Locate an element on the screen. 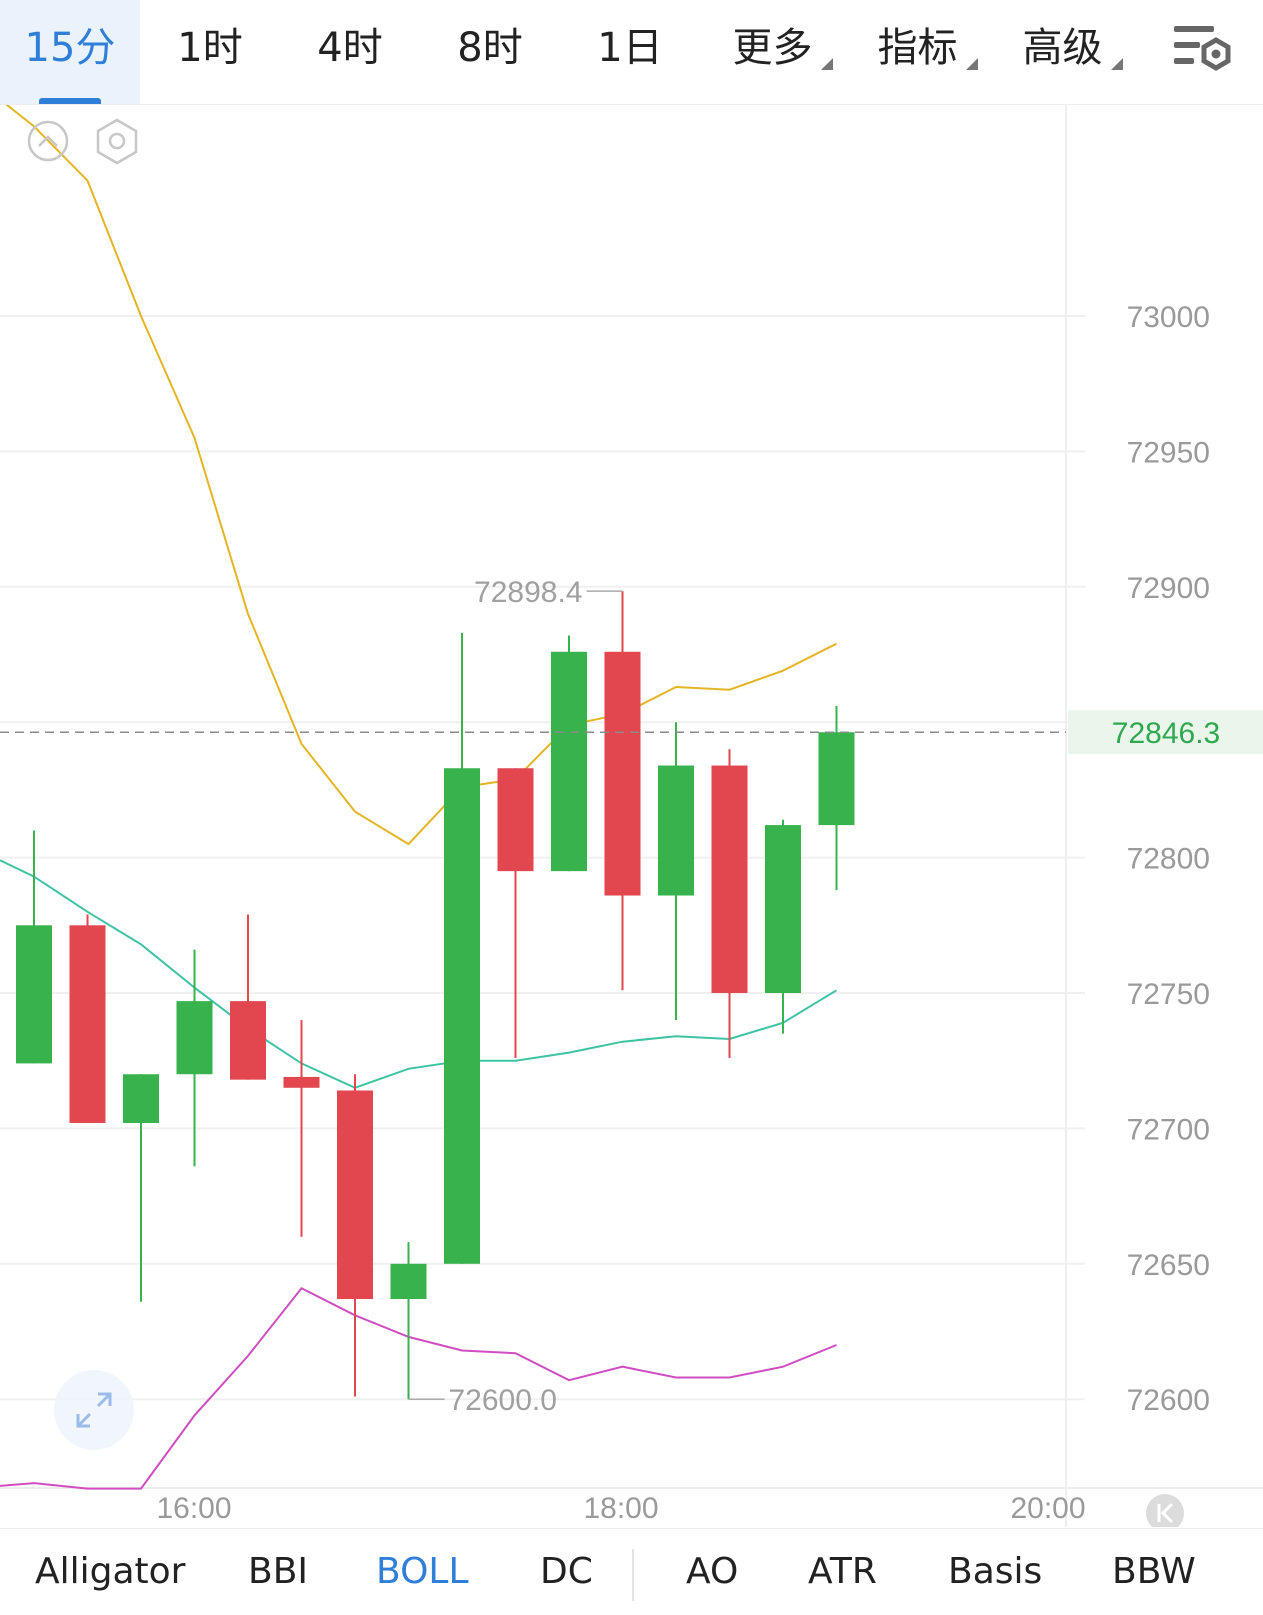 This screenshot has height=1615, width=1263. indicator-boll: BOLL is located at coordinates (422, 1571).